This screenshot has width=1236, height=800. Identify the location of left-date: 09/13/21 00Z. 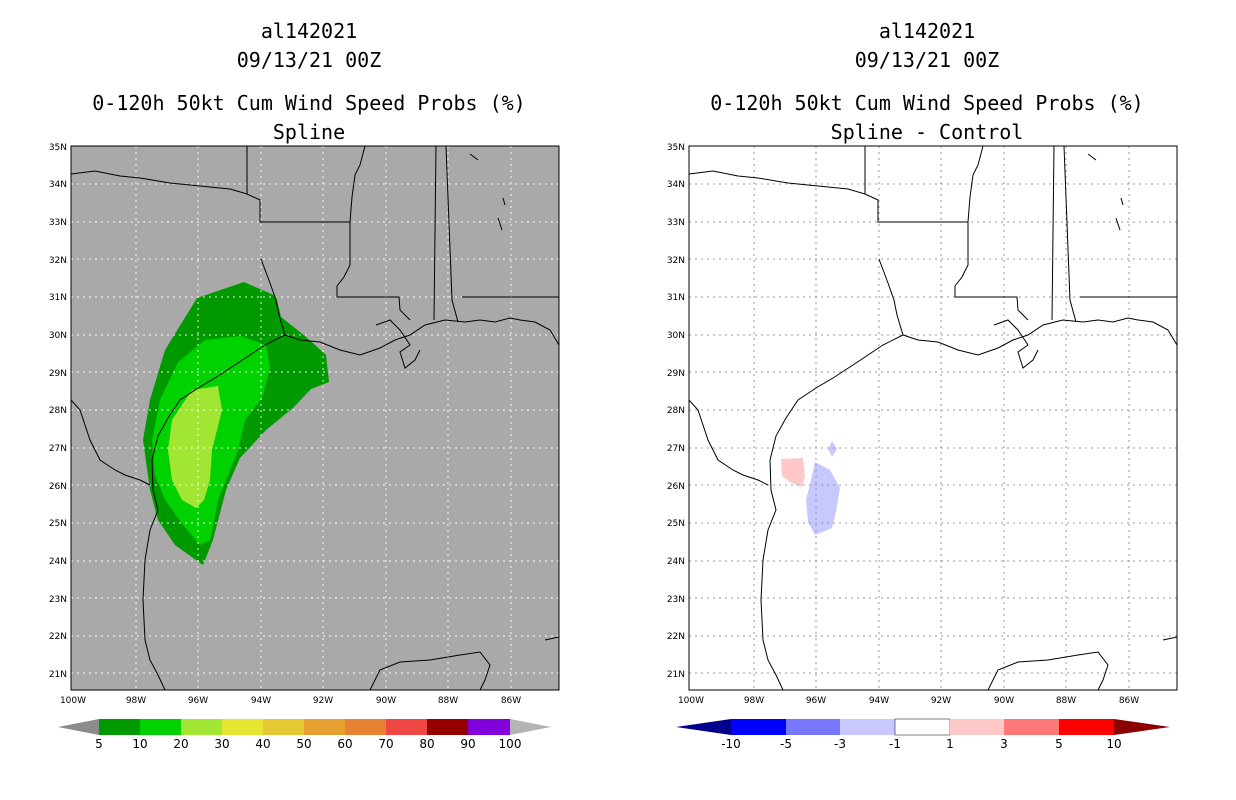
(309, 60).